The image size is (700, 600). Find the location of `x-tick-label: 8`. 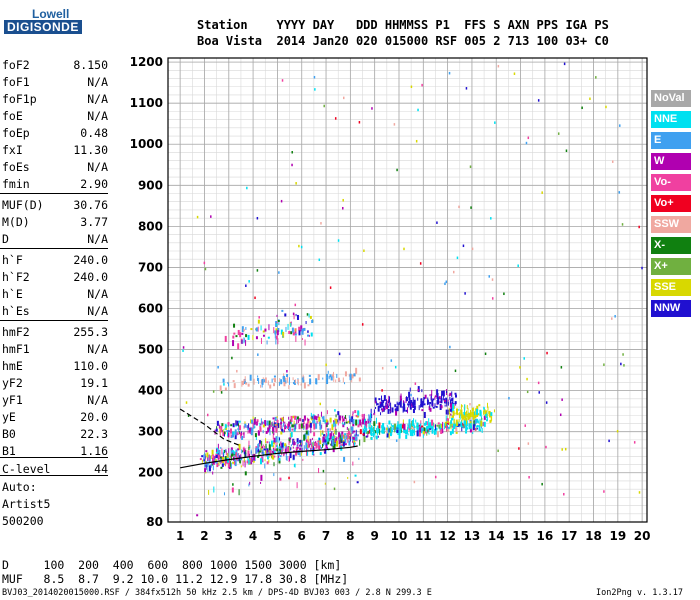

x-tick-label: 8 is located at coordinates (350, 536).